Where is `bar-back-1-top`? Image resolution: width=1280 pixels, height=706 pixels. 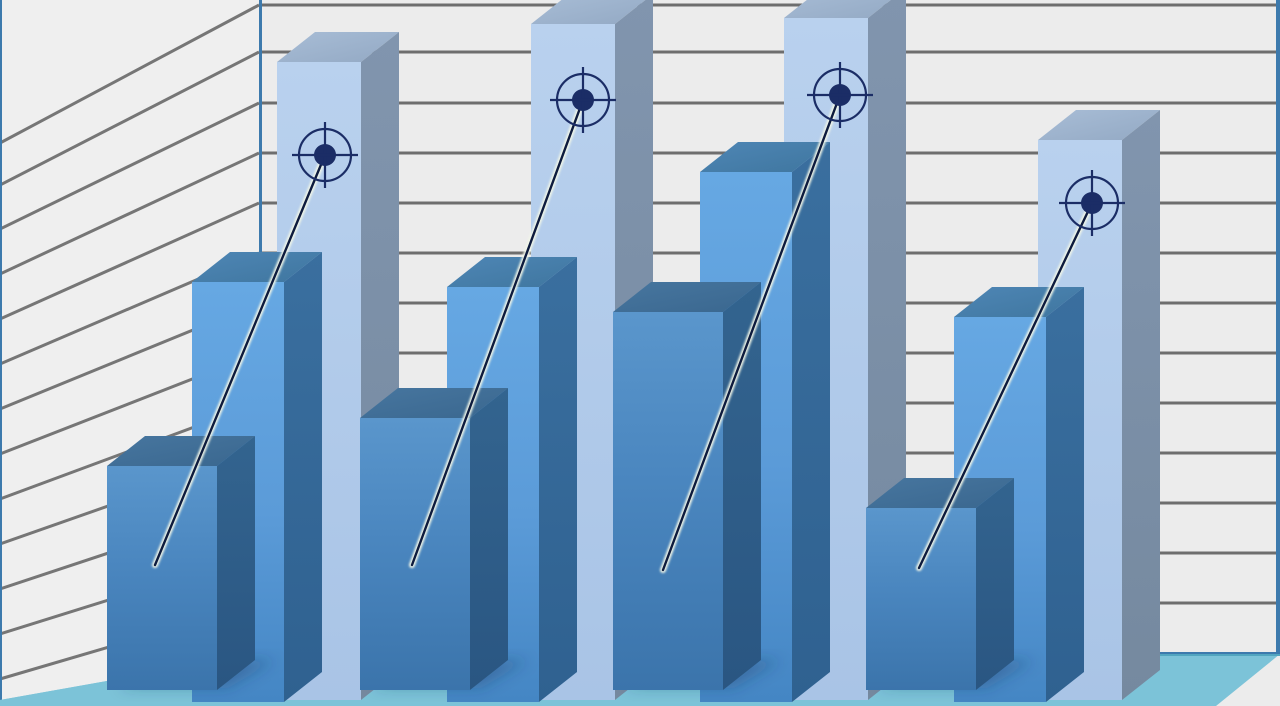
bar-back-1-top is located at coordinates (338, 47).